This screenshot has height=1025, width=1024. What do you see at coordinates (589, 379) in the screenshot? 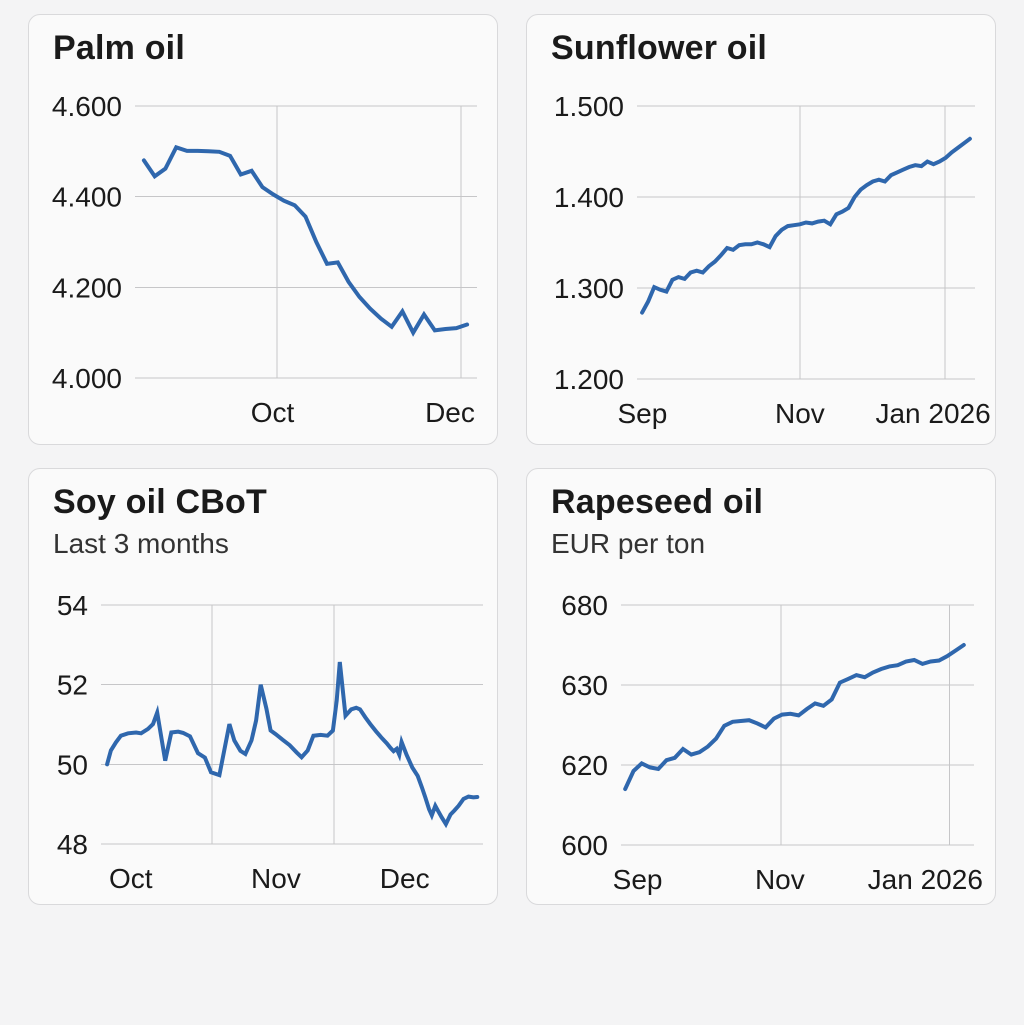
I see `y-axis-tick-label: 1.200` at bounding box center [589, 379].